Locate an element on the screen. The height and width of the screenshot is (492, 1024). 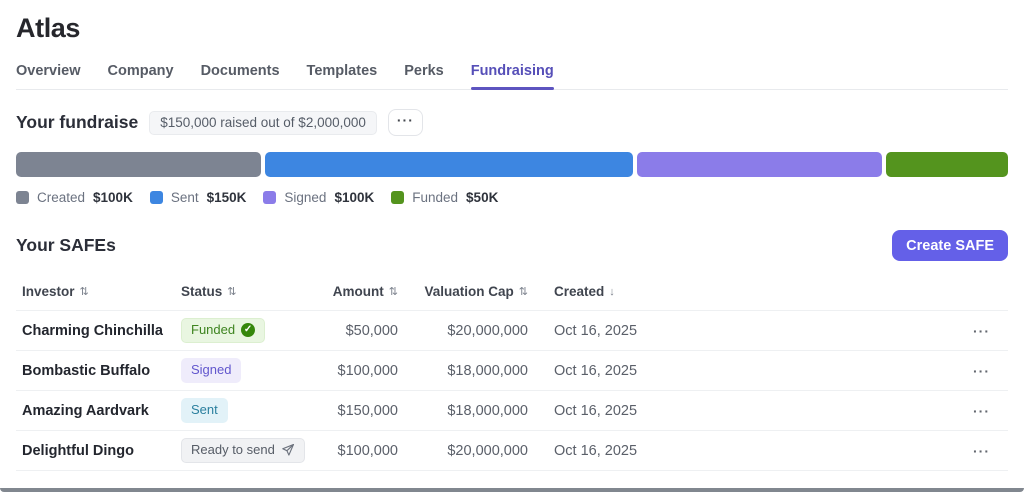
column-header-created: Created ↓ is located at coordinates (584, 291).